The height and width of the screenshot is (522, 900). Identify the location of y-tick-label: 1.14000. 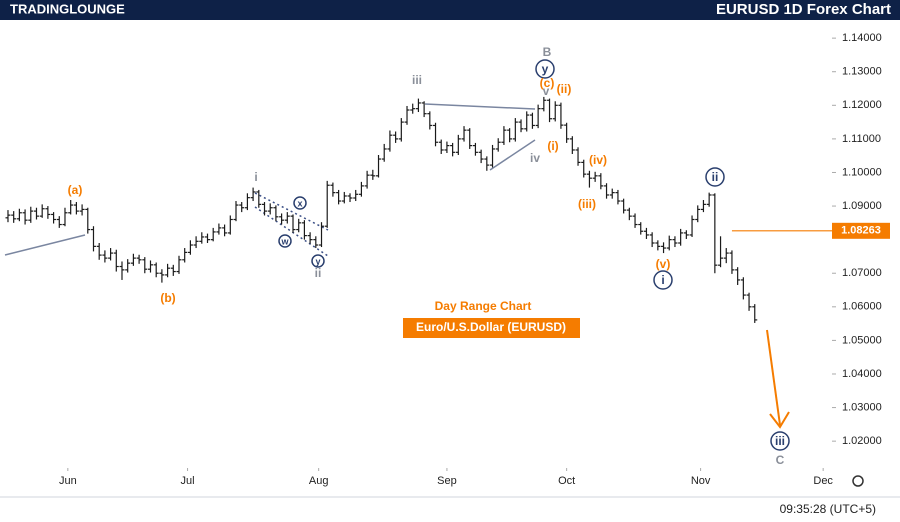
(862, 38).